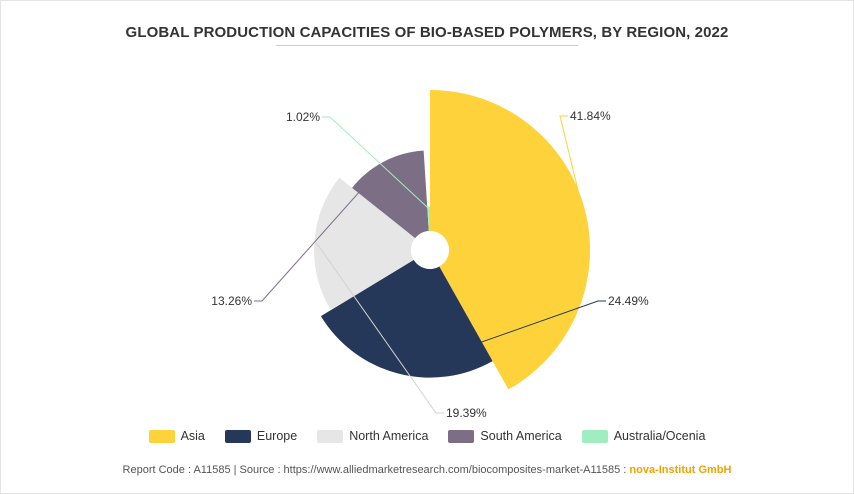 The height and width of the screenshot is (494, 854). What do you see at coordinates (466, 413) in the screenshot?
I see `value-label-north-america: 19.39%` at bounding box center [466, 413].